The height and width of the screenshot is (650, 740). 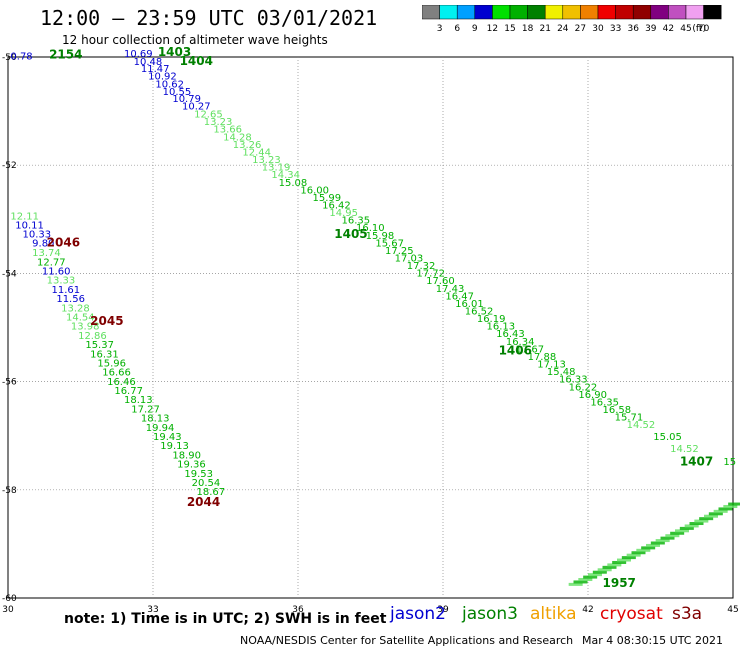 I want to click on legend-bin-label: 6, so click(x=457, y=29).